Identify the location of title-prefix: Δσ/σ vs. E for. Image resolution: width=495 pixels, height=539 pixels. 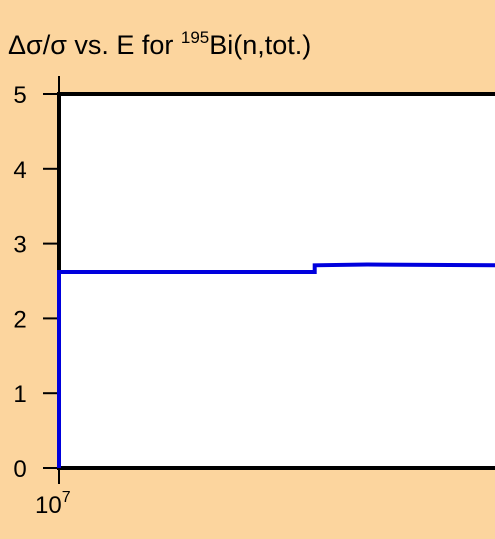
(94, 45).